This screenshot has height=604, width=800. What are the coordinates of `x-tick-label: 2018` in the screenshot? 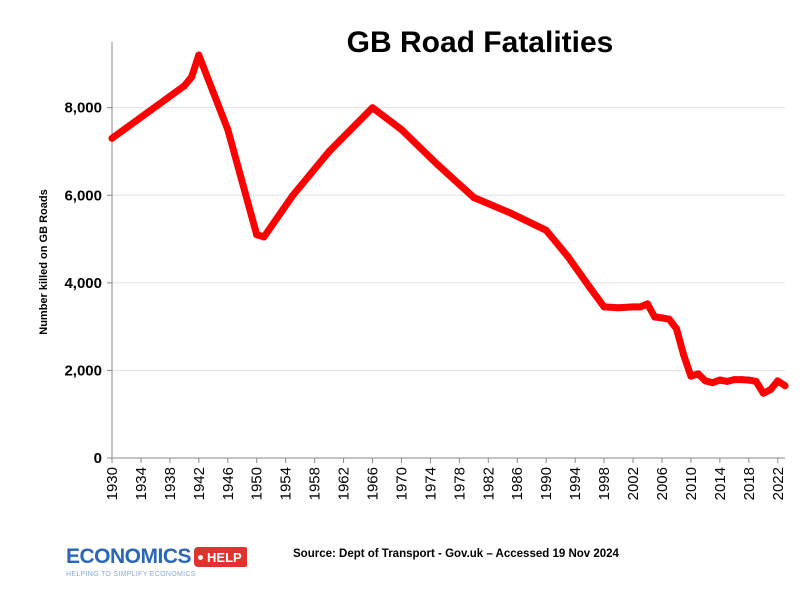 It's located at (749, 483).